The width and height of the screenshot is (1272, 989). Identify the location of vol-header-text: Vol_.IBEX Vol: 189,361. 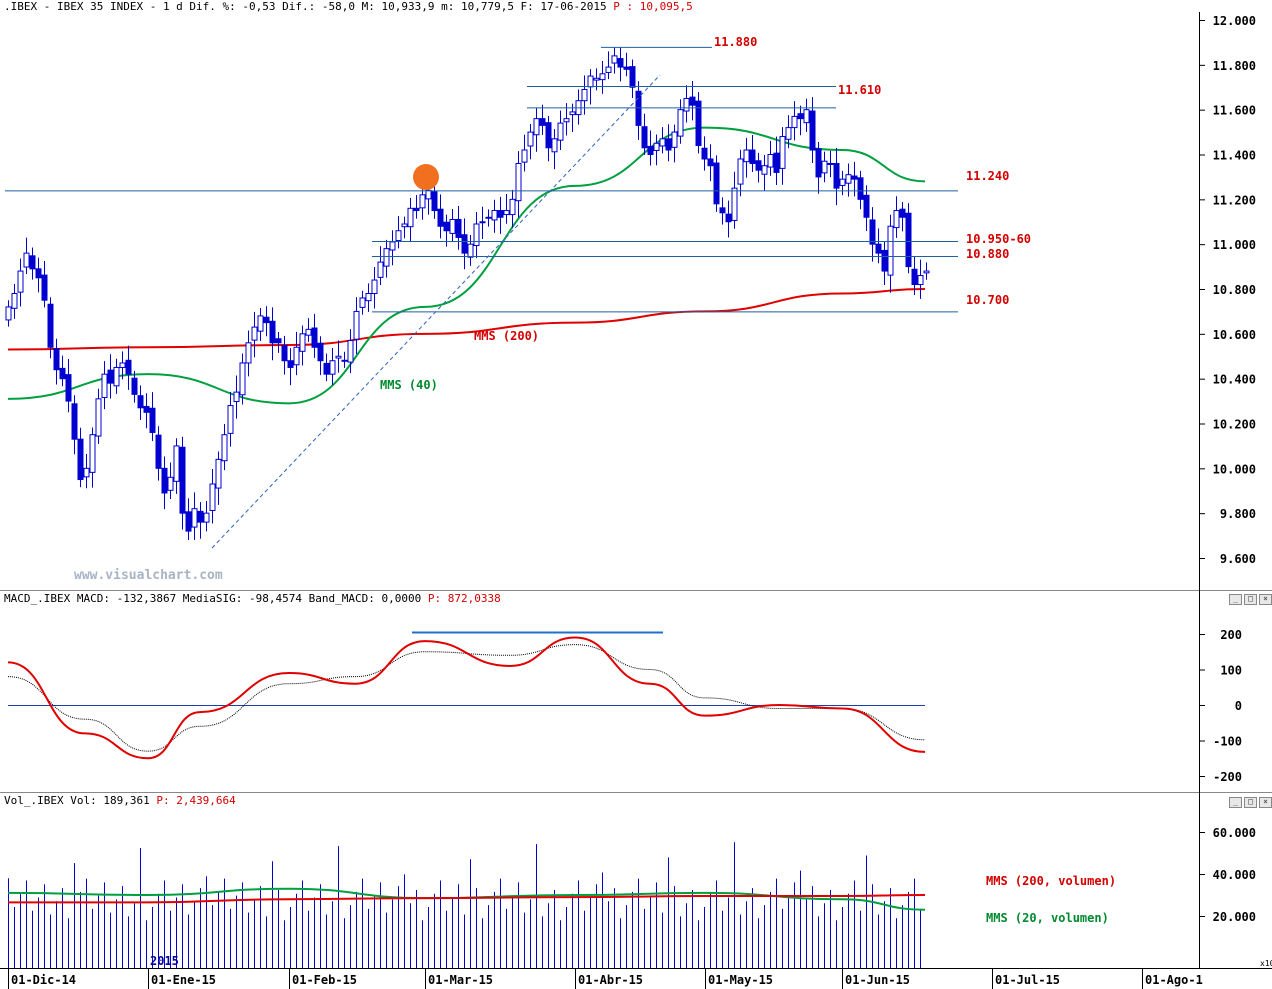
(80, 800).